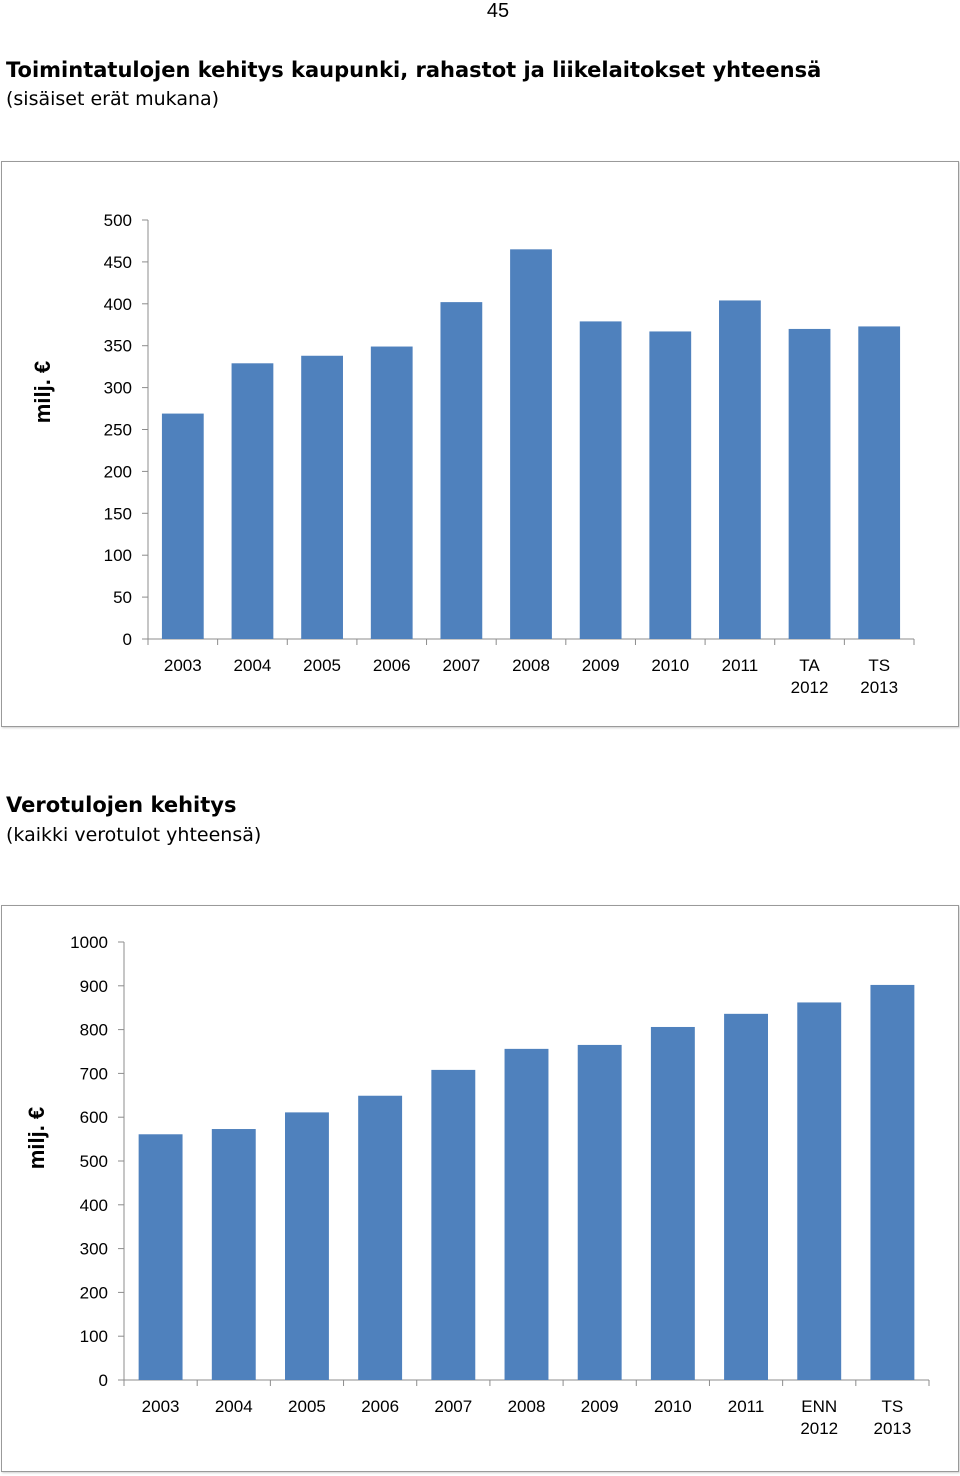  I want to click on chart2-x-tick-label: 2010, so click(673, 1406).